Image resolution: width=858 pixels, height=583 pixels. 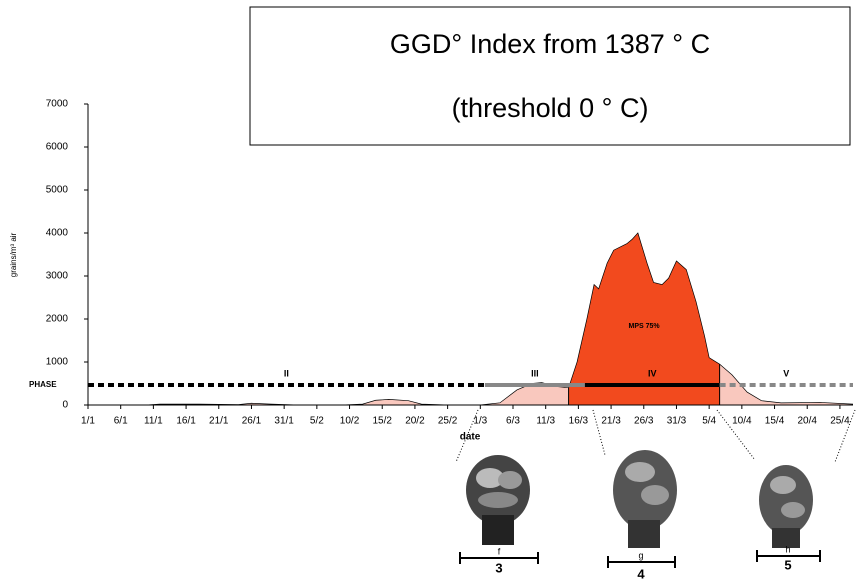 I want to click on scale-bars, so click(x=640, y=559).